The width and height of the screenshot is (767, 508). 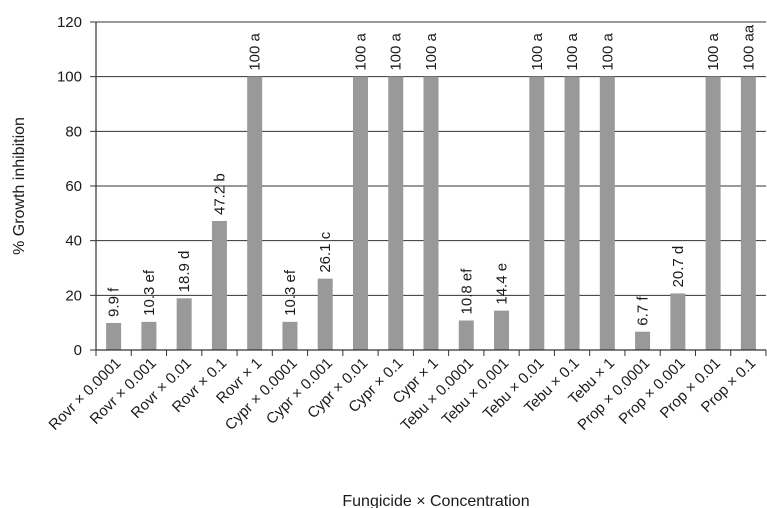 What do you see at coordinates (114, 302) in the screenshot?
I see `data-label: 9.9 f` at bounding box center [114, 302].